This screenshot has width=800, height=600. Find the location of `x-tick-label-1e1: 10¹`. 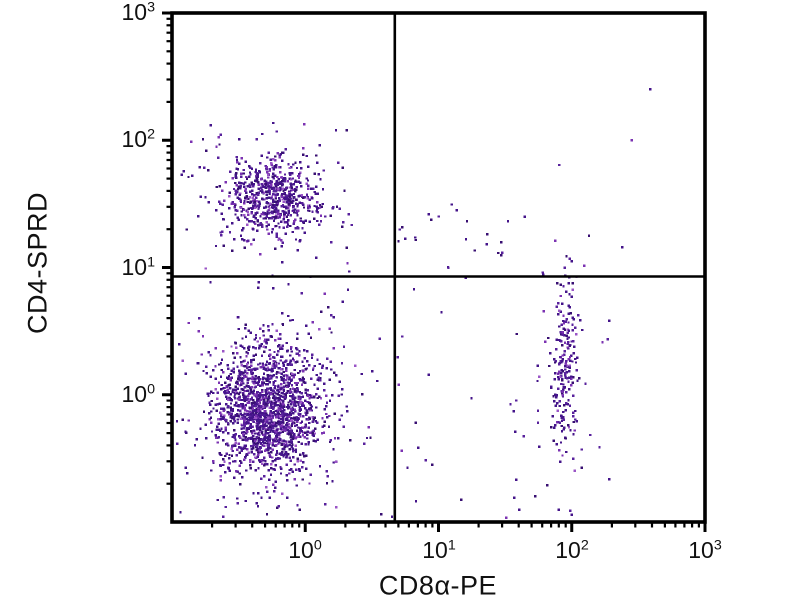

x-tick-label-1e1: 10¹ is located at coordinates (439, 550).